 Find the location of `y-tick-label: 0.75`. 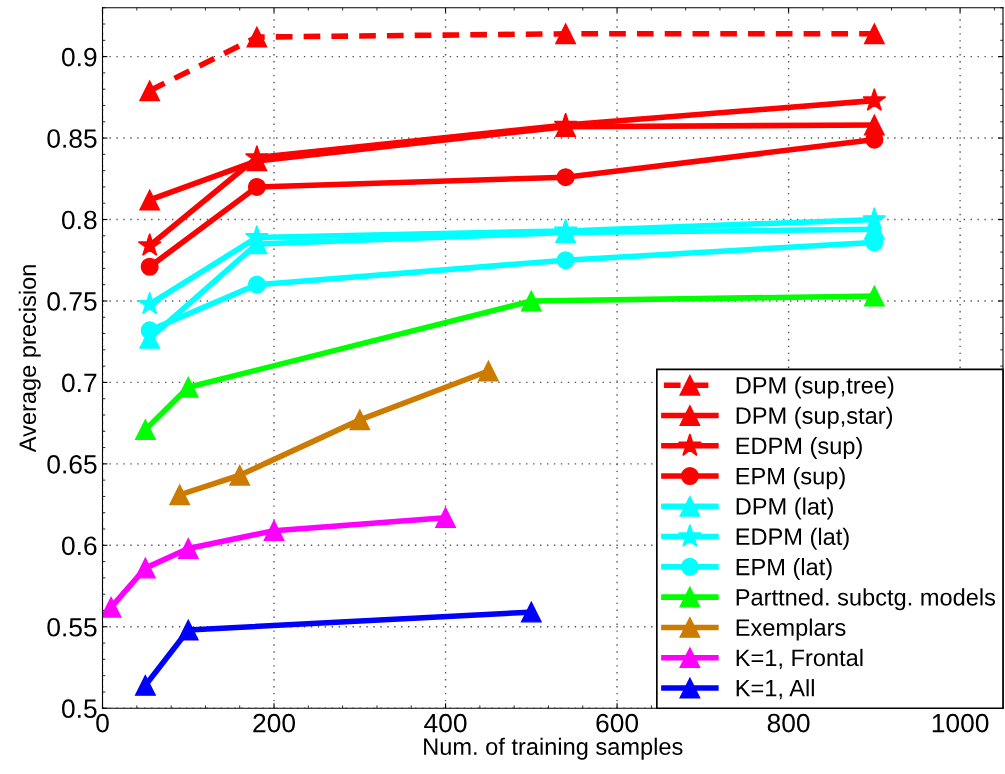

y-tick-label: 0.75 is located at coordinates (72, 301).